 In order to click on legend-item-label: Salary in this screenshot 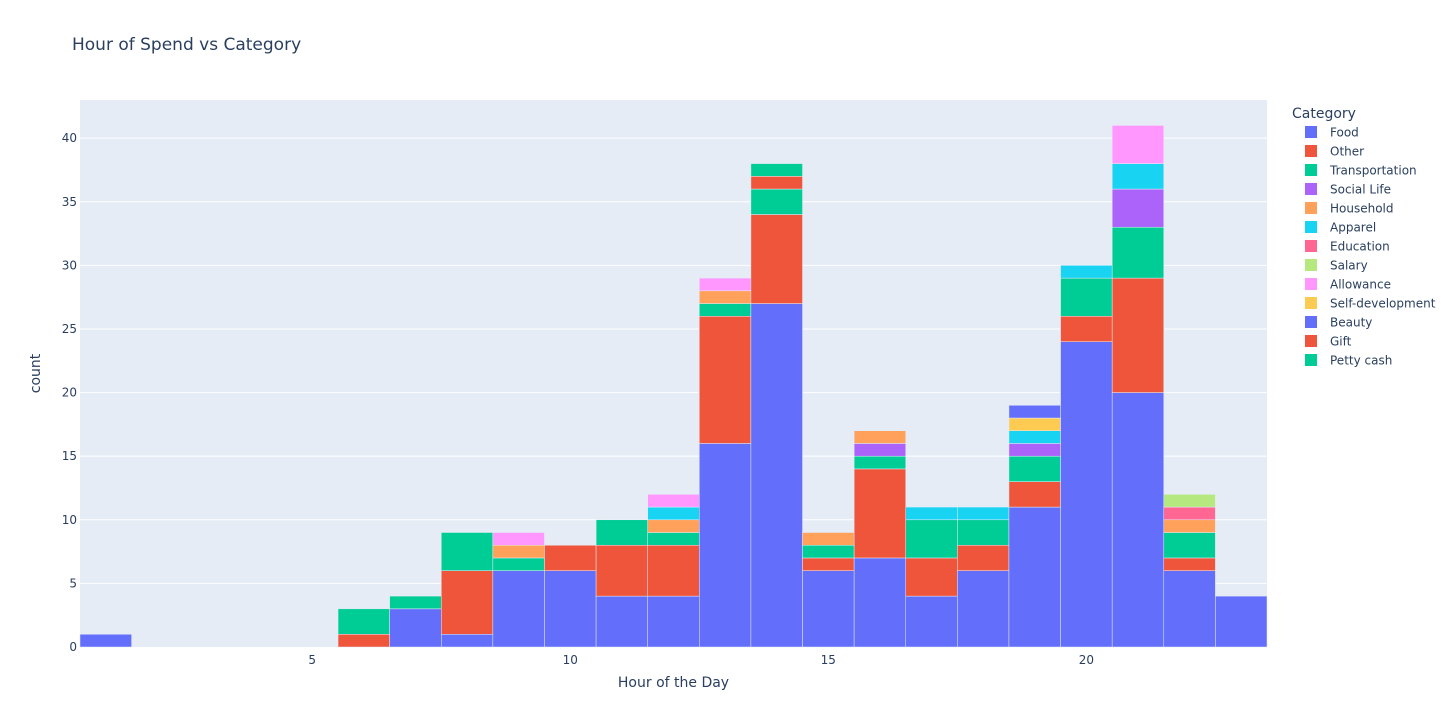, I will do `click(1349, 266)`.